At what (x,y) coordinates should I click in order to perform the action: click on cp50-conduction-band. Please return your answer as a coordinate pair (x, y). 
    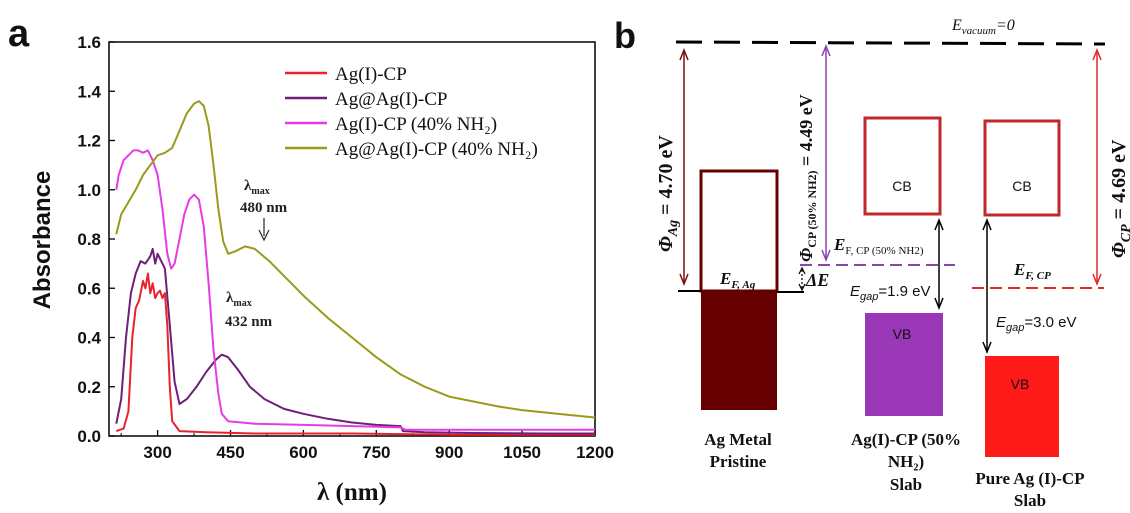
    Looking at the image, I should click on (902, 166).